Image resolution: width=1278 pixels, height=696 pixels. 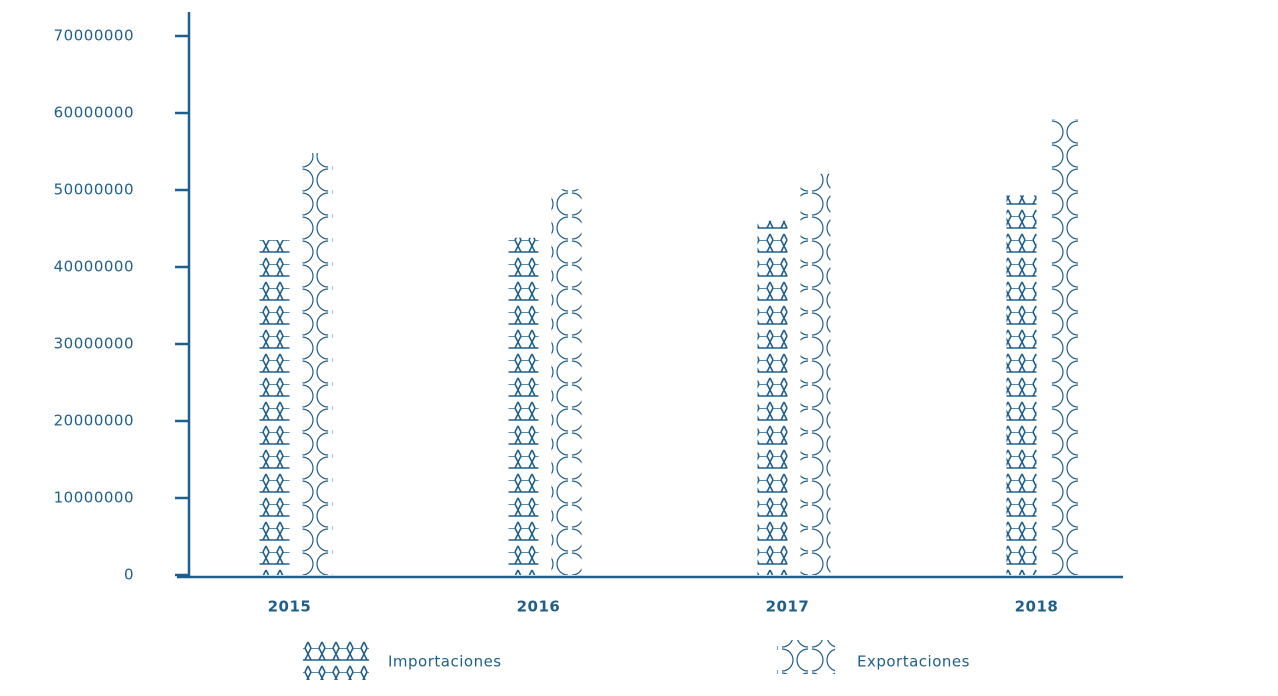 I want to click on y-tick-label: 50000000, so click(x=94, y=190).